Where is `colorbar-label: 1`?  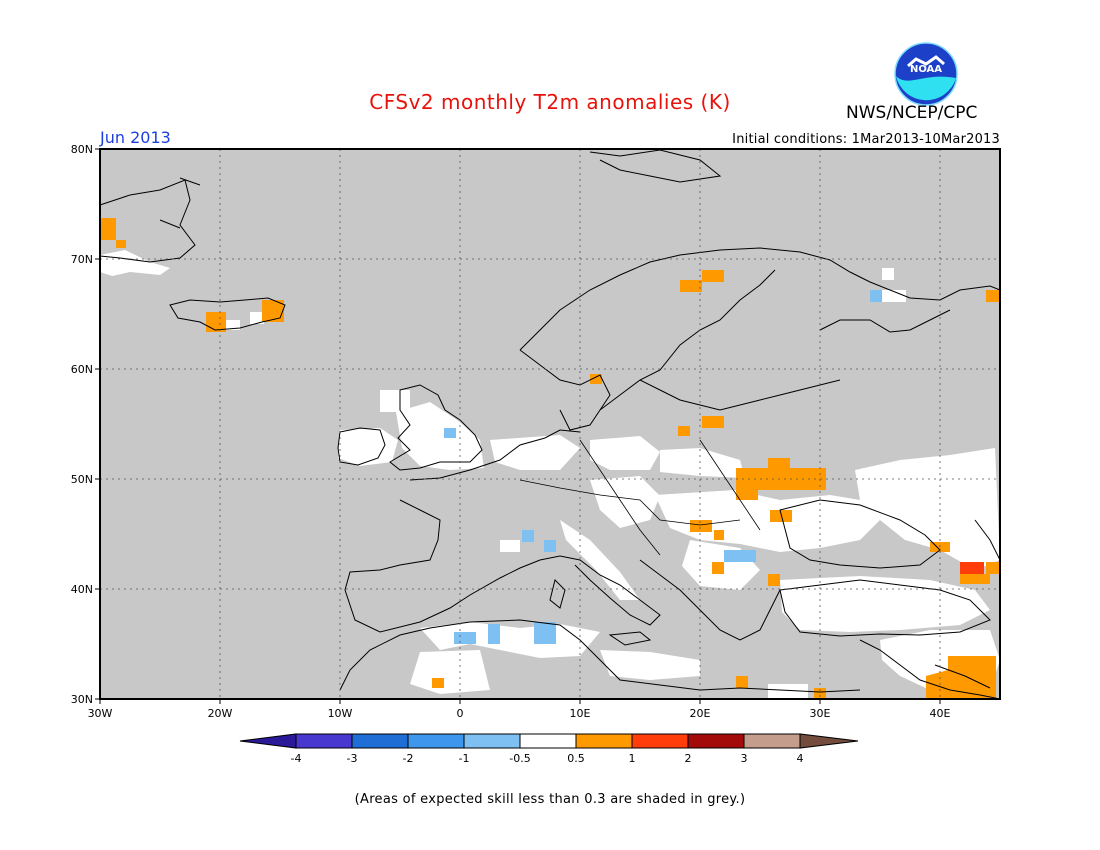 colorbar-label: 1 is located at coordinates (632, 758).